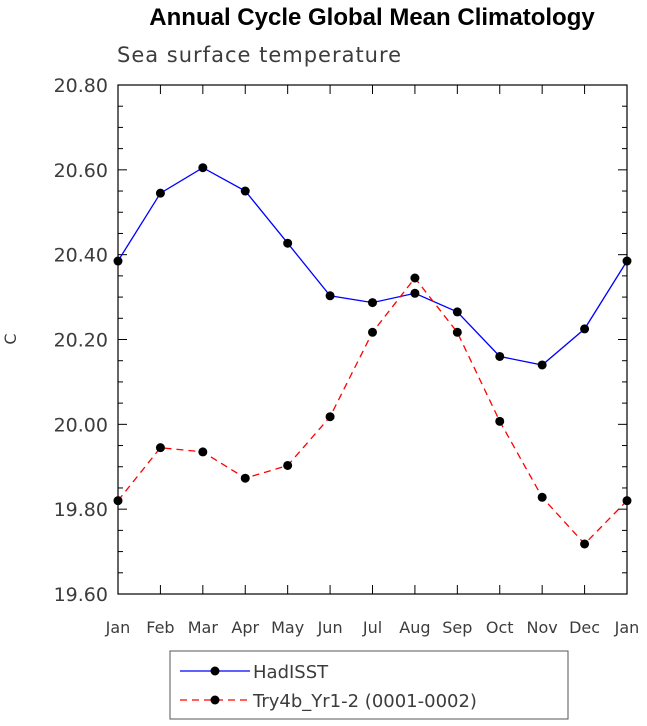 Image resolution: width=647 pixels, height=726 pixels. I want to click on x-tick-label: Jun, so click(330, 627).